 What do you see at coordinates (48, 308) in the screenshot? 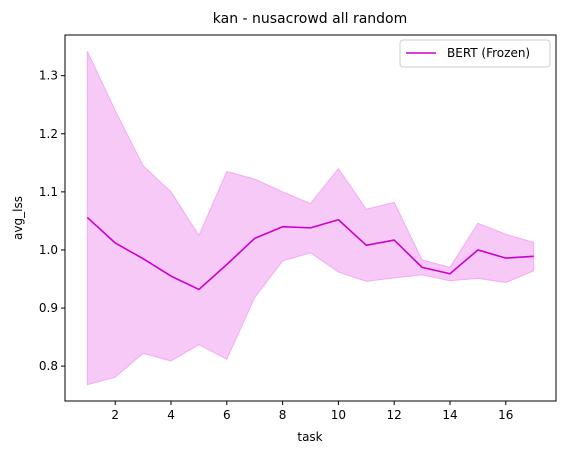
I see `y-tick-label: 0.9` at bounding box center [48, 308].